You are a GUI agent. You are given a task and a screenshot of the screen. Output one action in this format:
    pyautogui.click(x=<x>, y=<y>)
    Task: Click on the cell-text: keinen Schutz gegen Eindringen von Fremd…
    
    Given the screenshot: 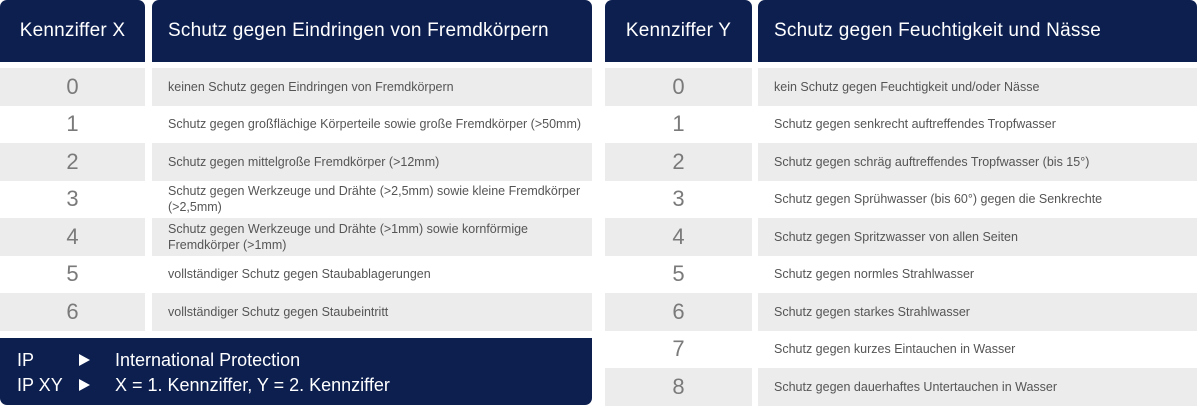 What is the action you would take?
    pyautogui.click(x=311, y=86)
    